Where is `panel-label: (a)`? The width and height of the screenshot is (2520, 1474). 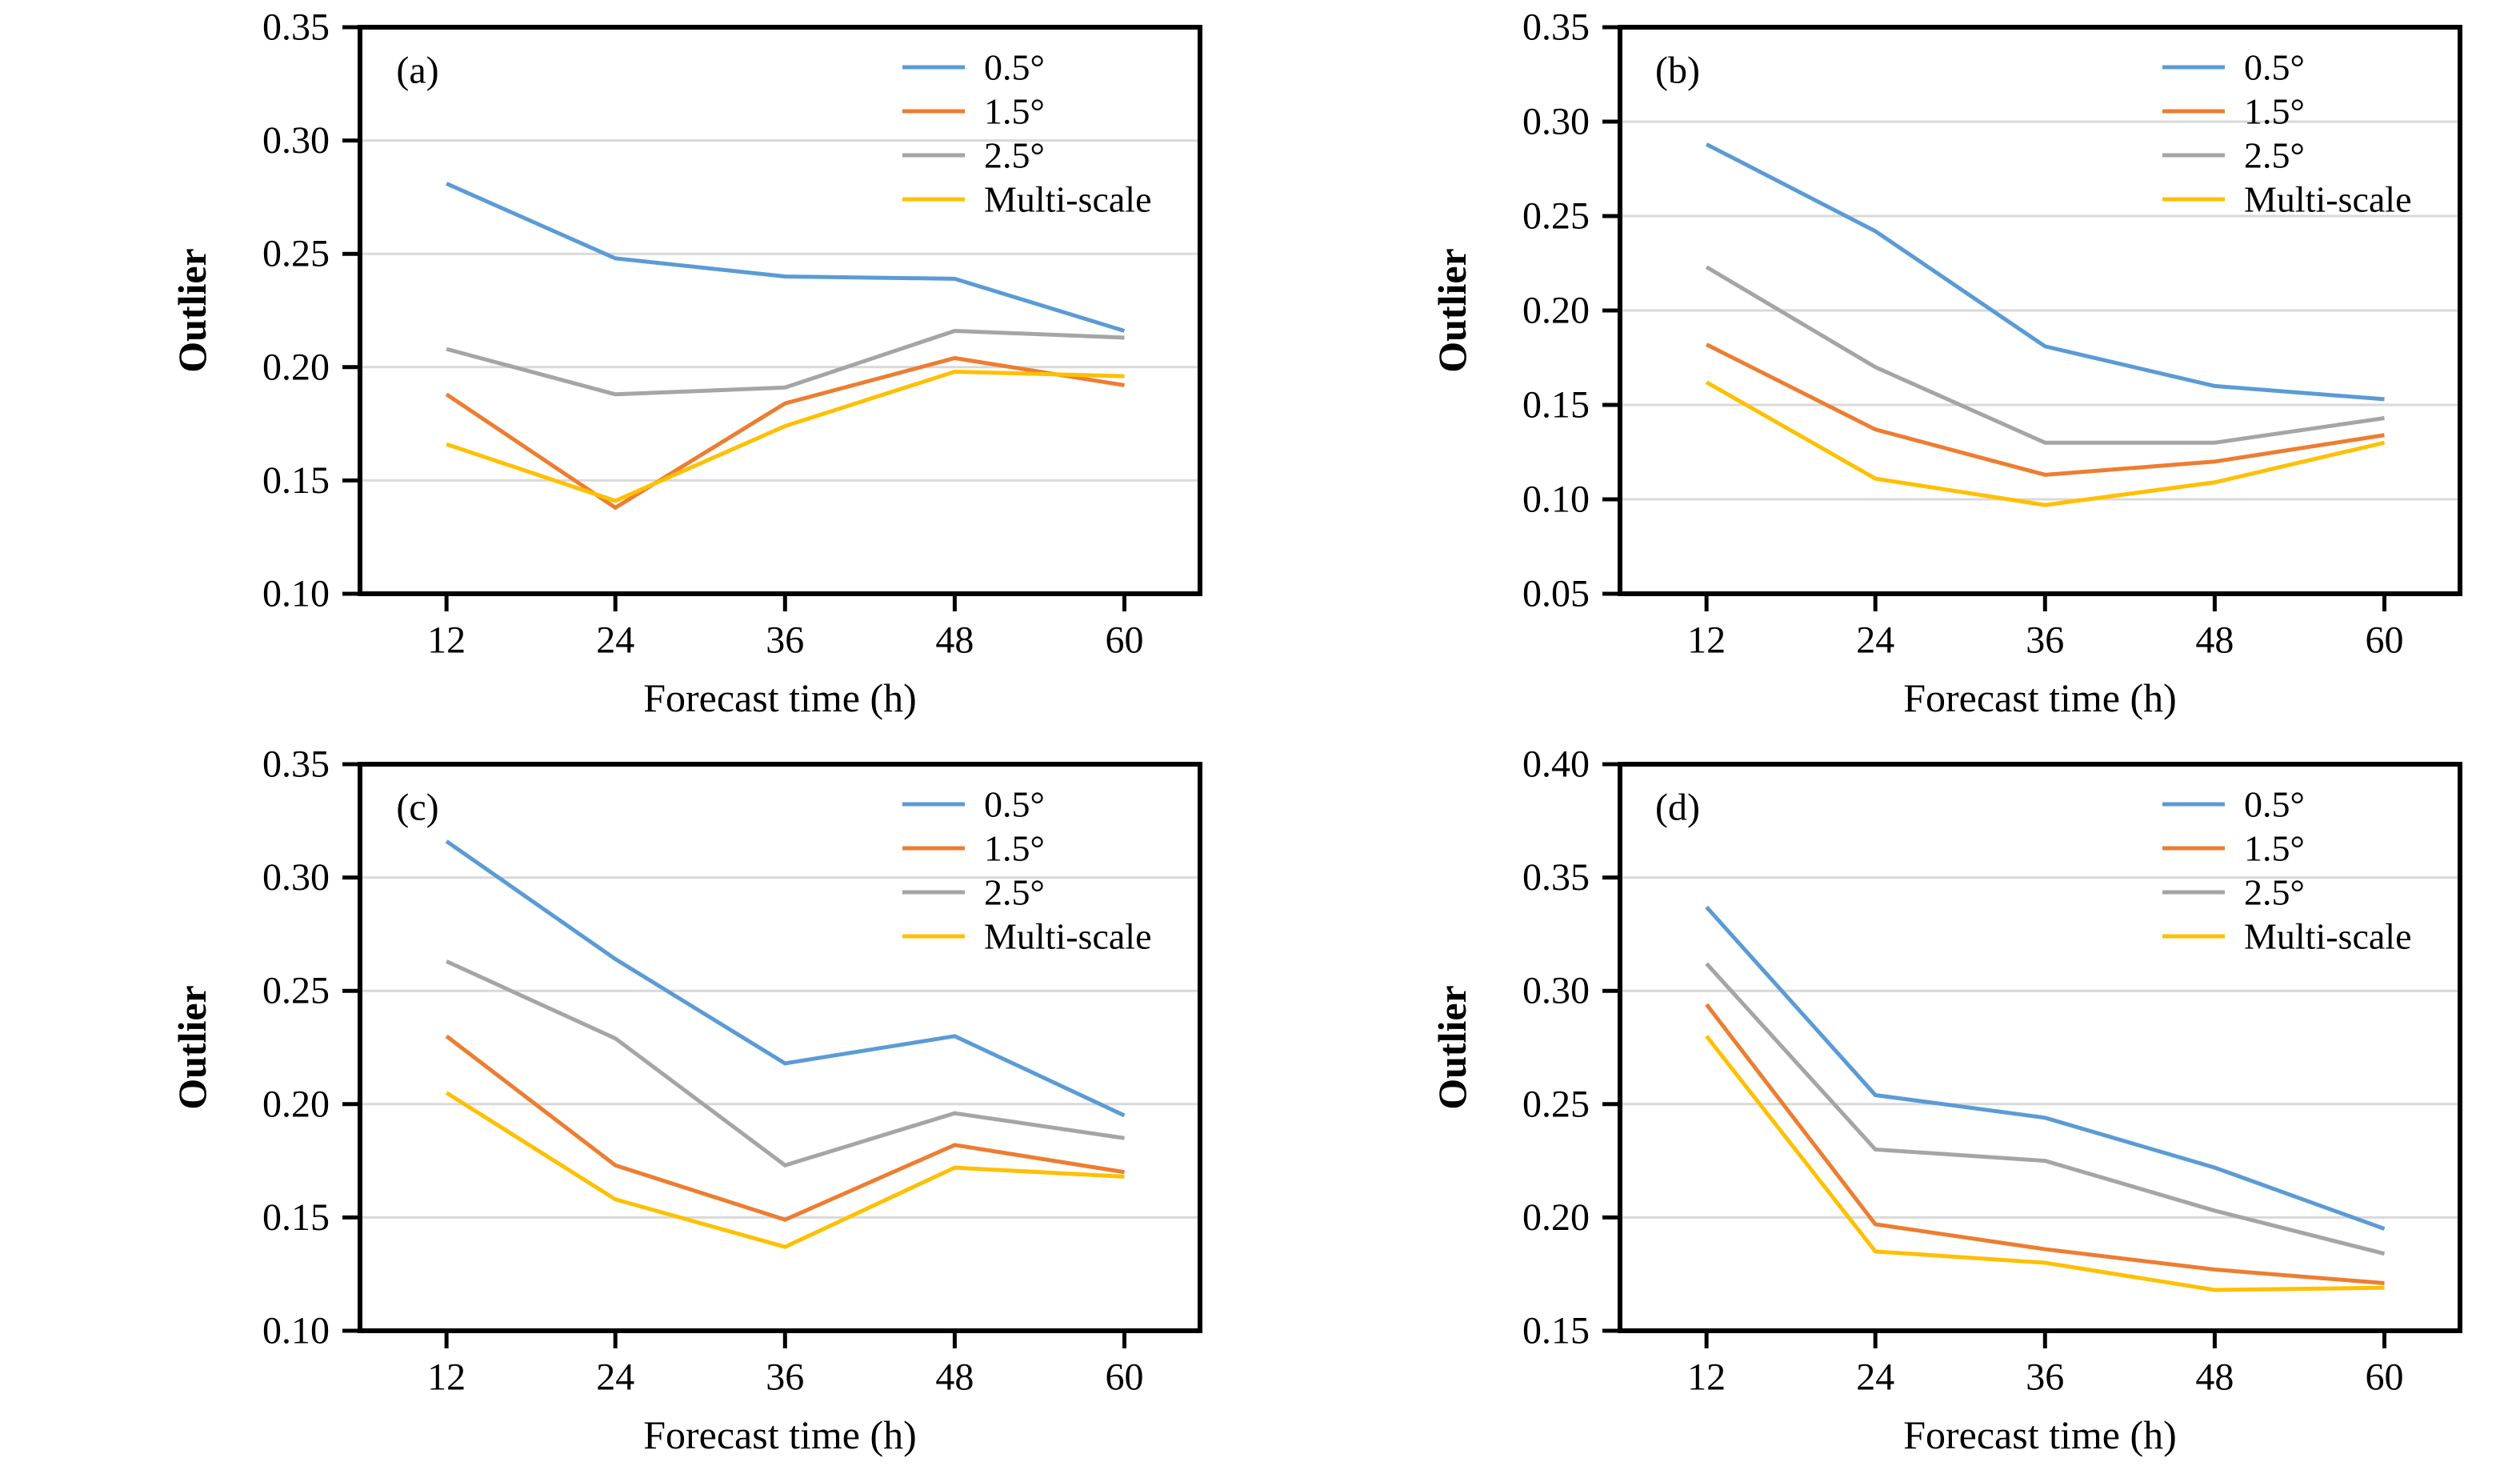 panel-label: (a) is located at coordinates (417, 71).